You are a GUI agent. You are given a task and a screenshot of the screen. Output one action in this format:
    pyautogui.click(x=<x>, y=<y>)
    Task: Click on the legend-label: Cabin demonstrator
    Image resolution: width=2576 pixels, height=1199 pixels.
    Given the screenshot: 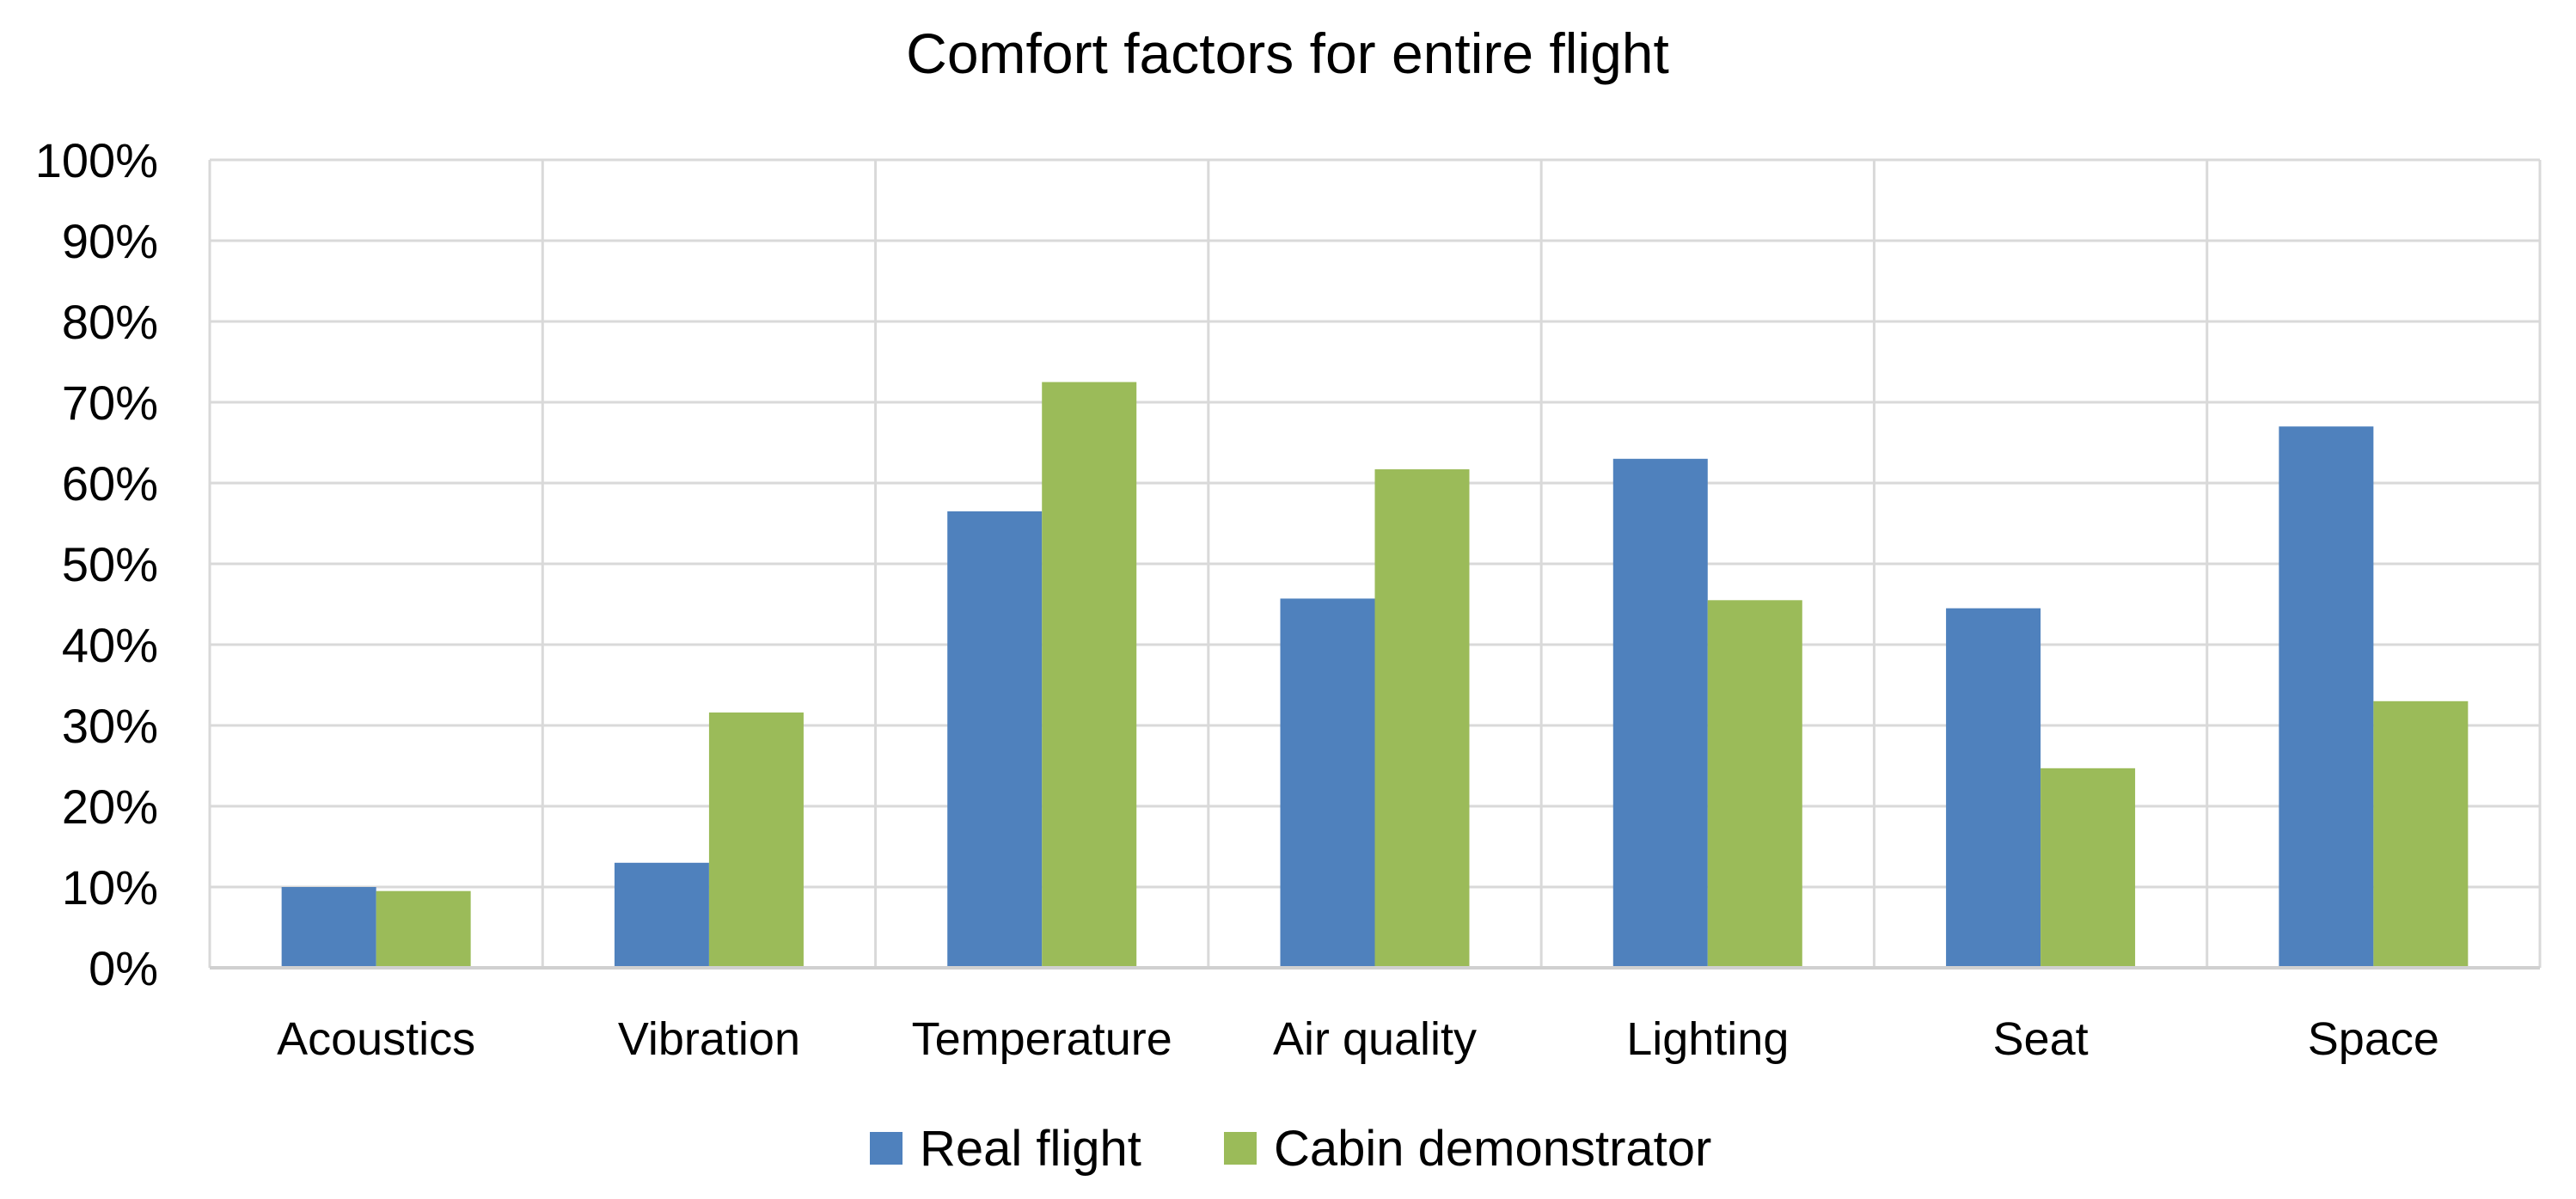 What is the action you would take?
    pyautogui.click(x=1492, y=1149)
    